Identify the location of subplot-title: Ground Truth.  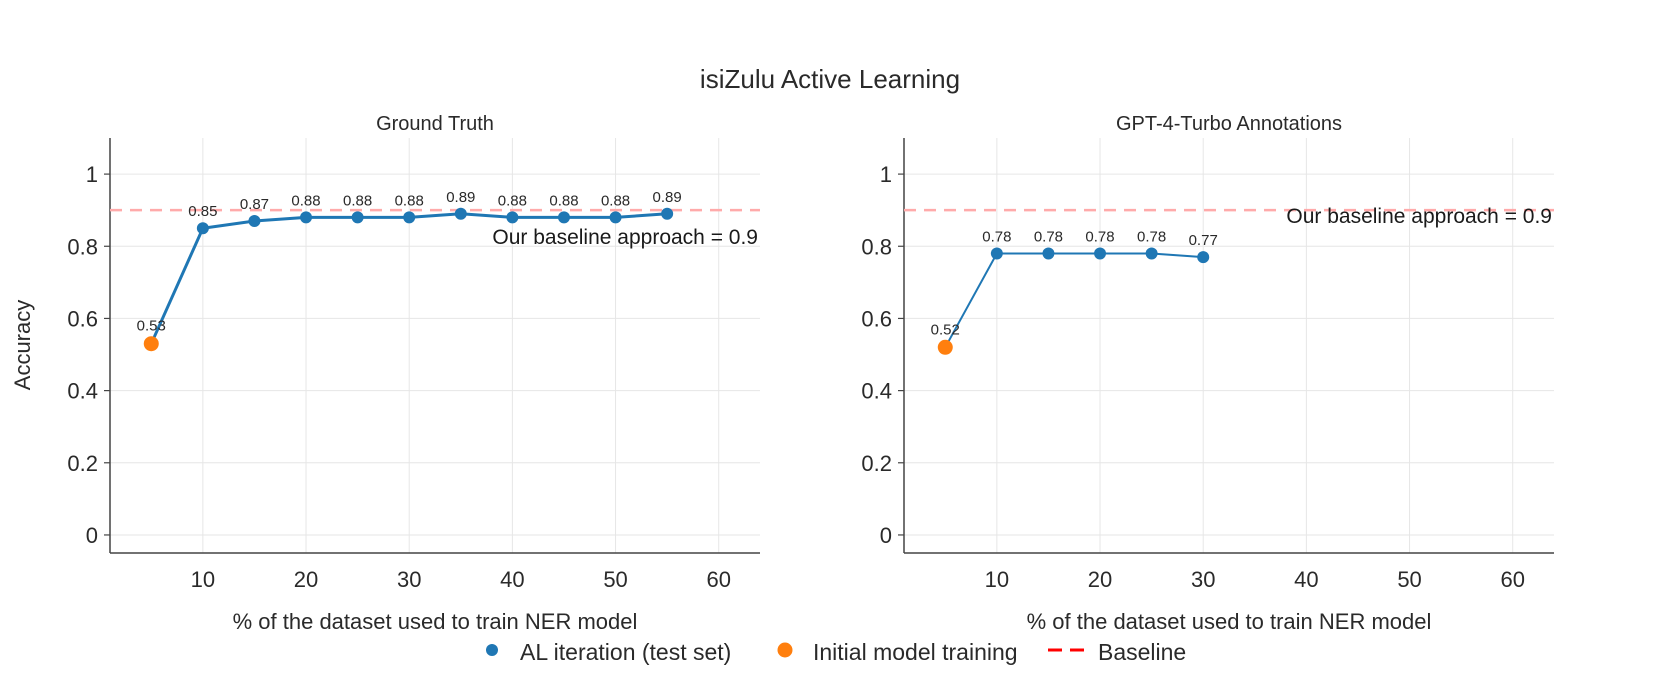
(435, 124).